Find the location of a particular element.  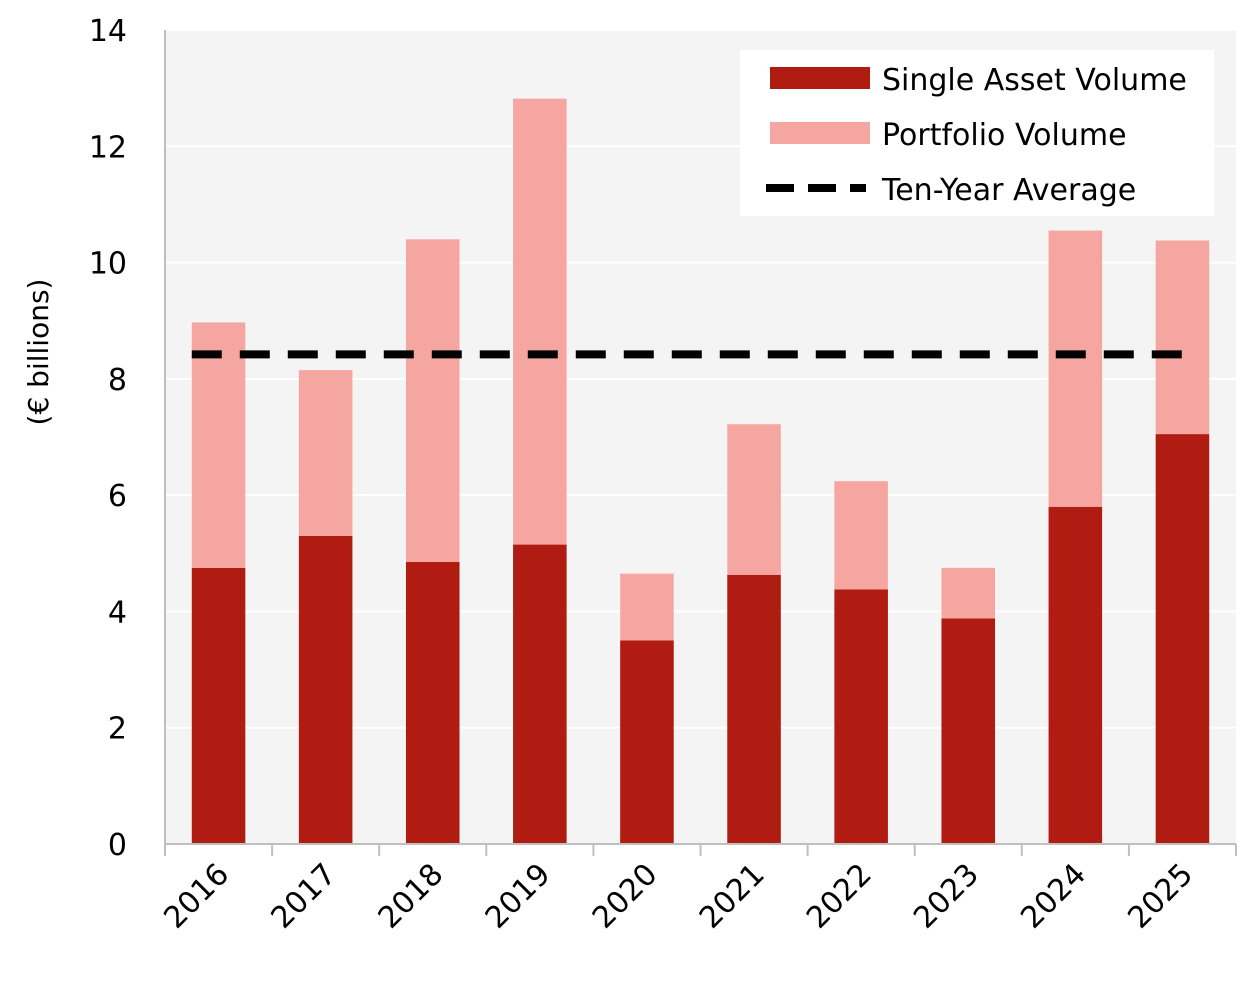

bar-single-asset-2019 is located at coordinates (540, 694).